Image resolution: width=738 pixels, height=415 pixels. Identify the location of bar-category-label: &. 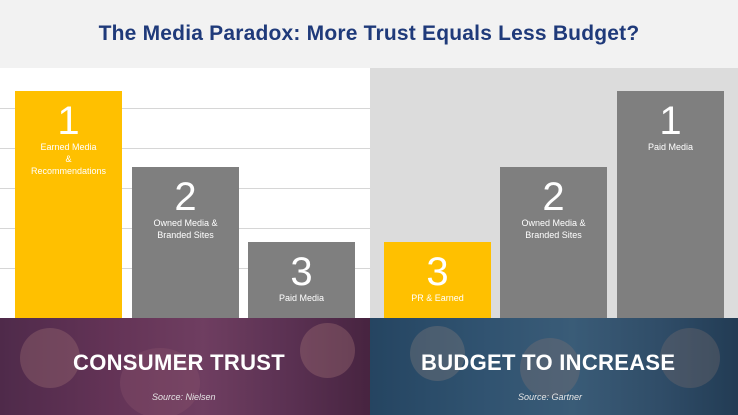
(68, 159).